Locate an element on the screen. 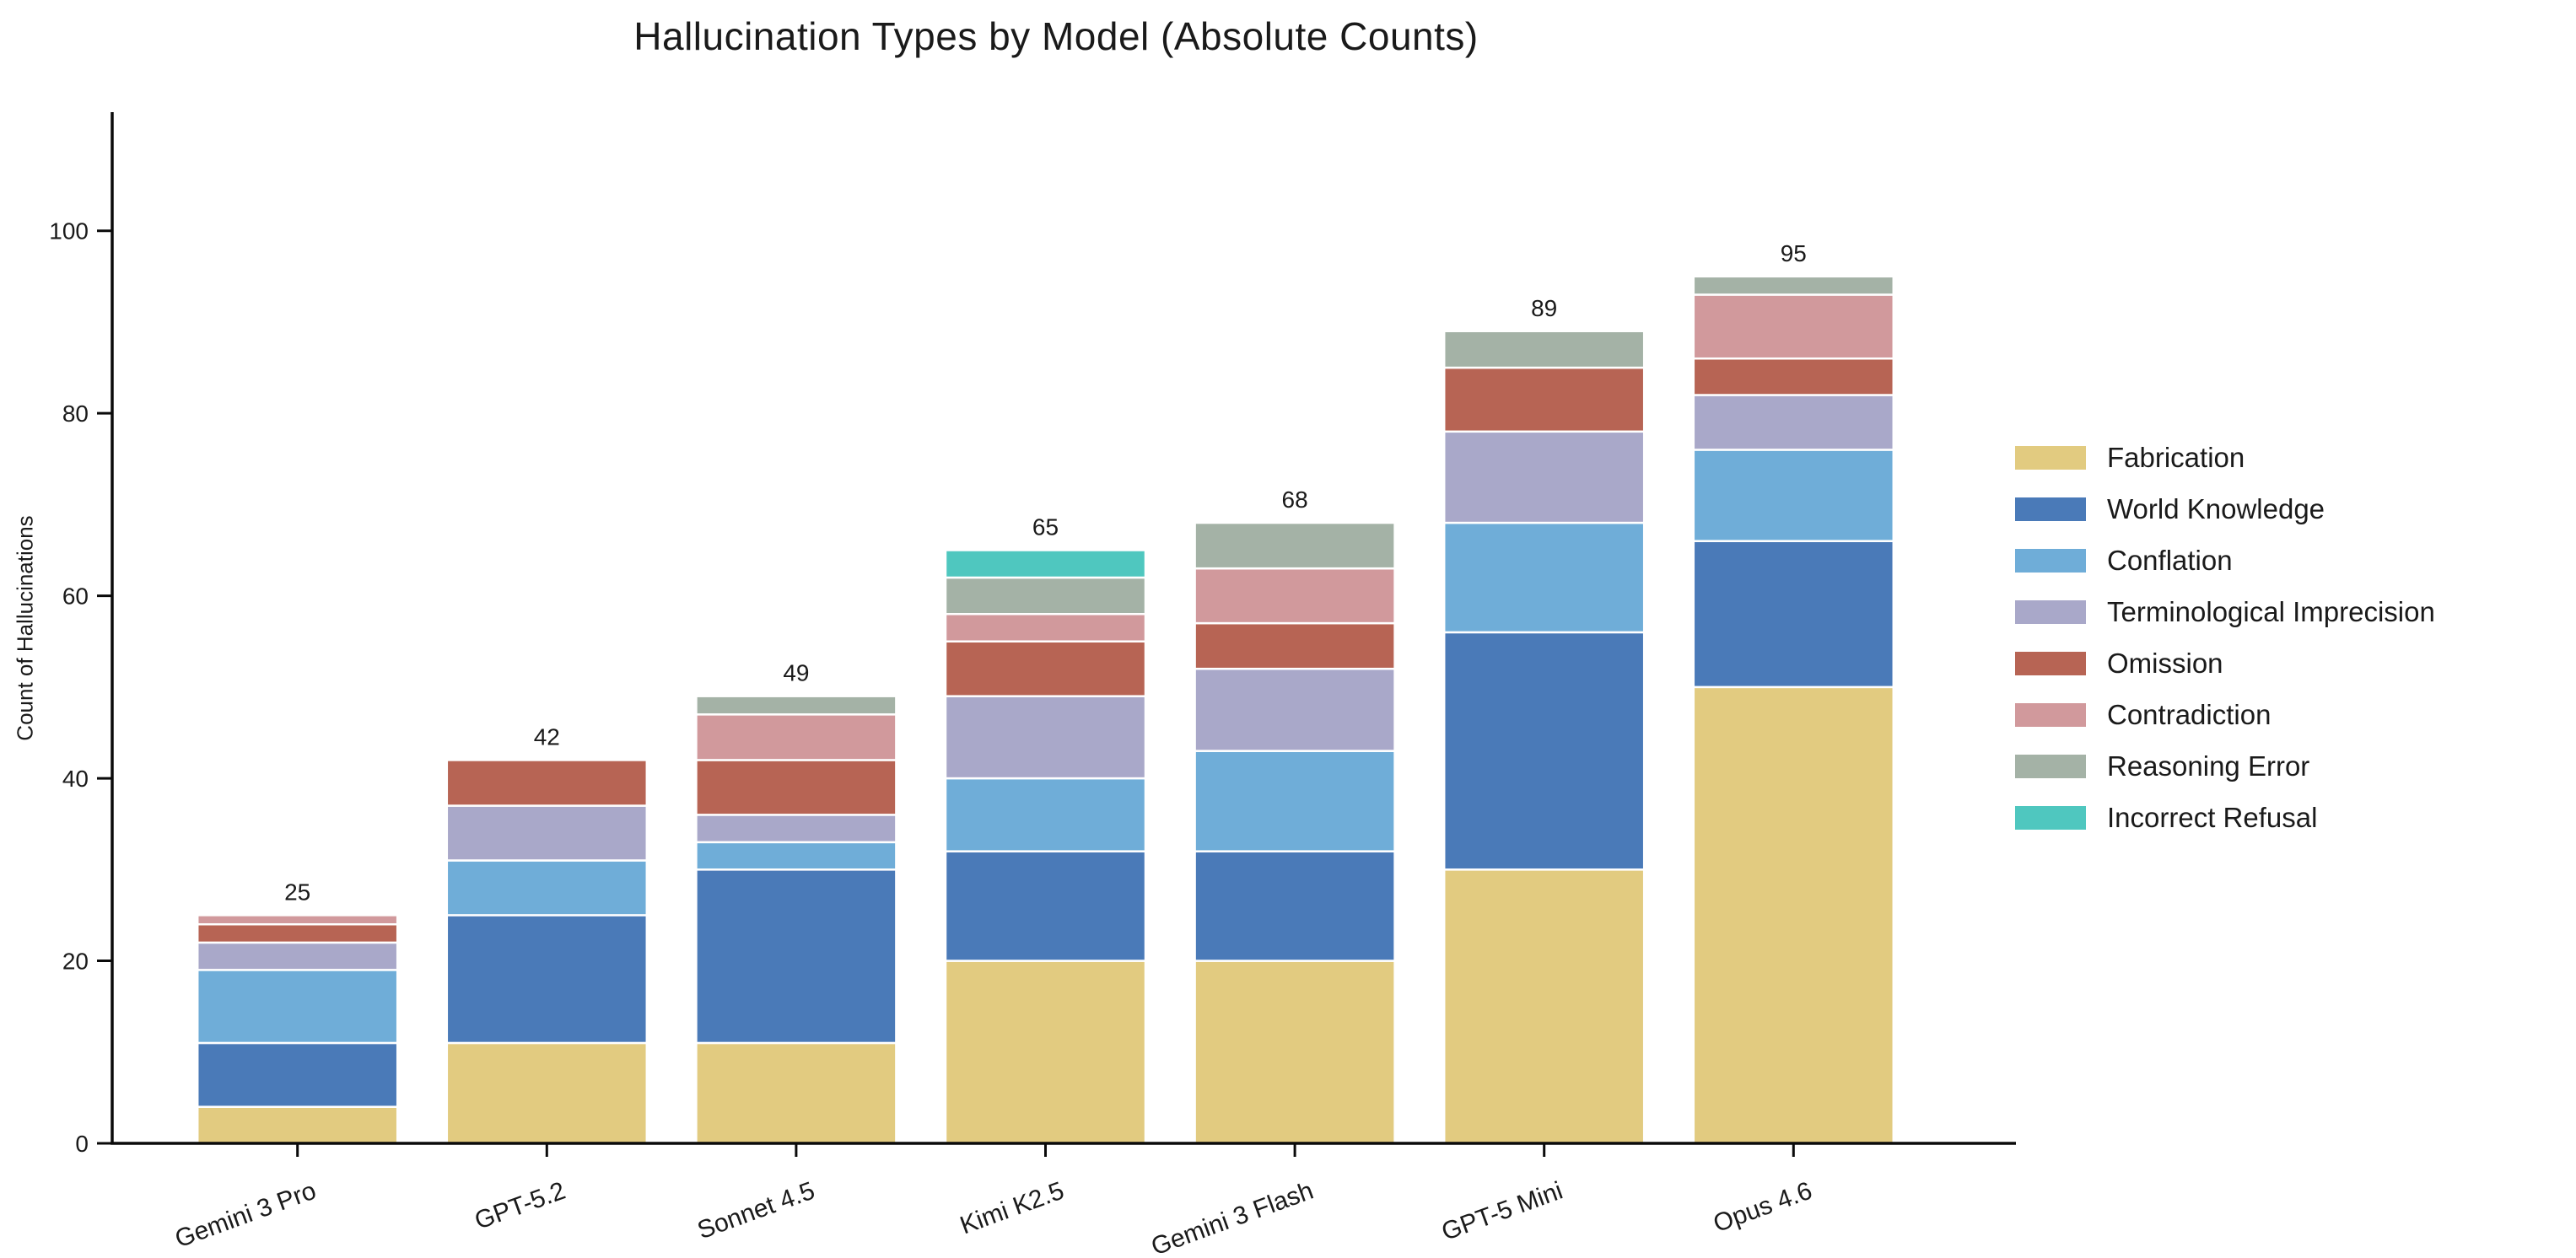 The width and height of the screenshot is (2576, 1258). bar-segment-omission-gemini-3-flash is located at coordinates (1295, 645).